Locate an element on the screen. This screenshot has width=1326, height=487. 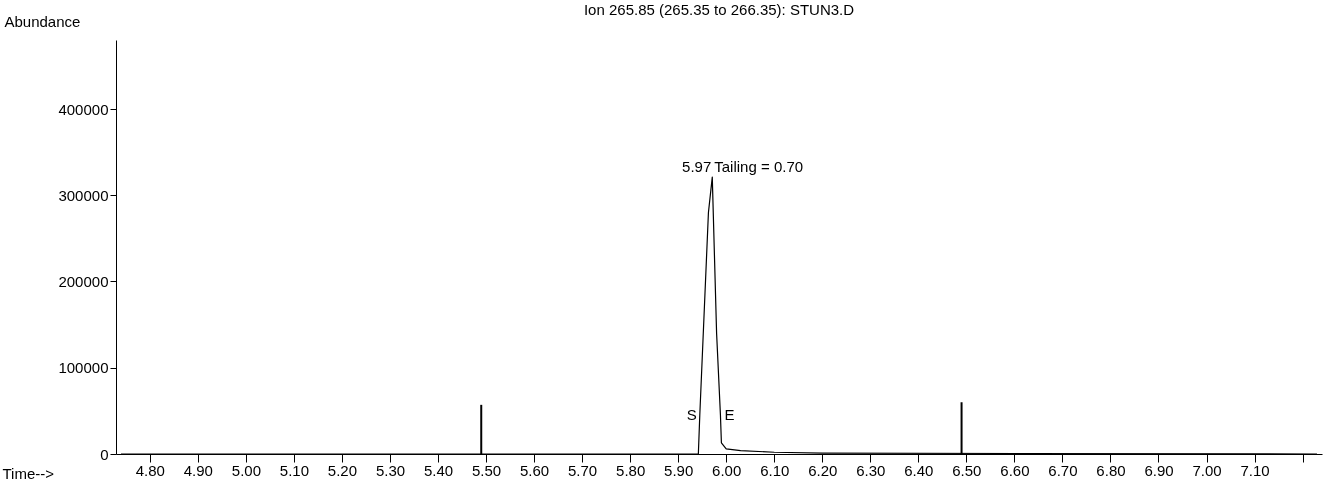
x-tick-label: 6.10 is located at coordinates (775, 470).